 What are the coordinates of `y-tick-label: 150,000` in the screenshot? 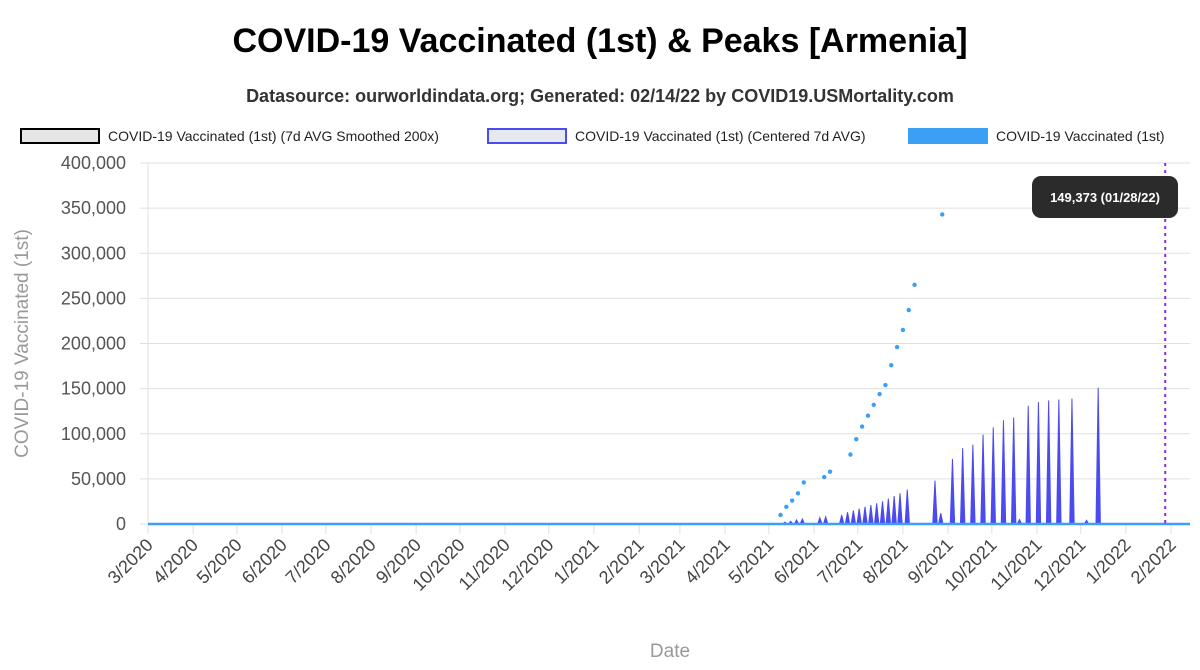 It's located at (93, 389).